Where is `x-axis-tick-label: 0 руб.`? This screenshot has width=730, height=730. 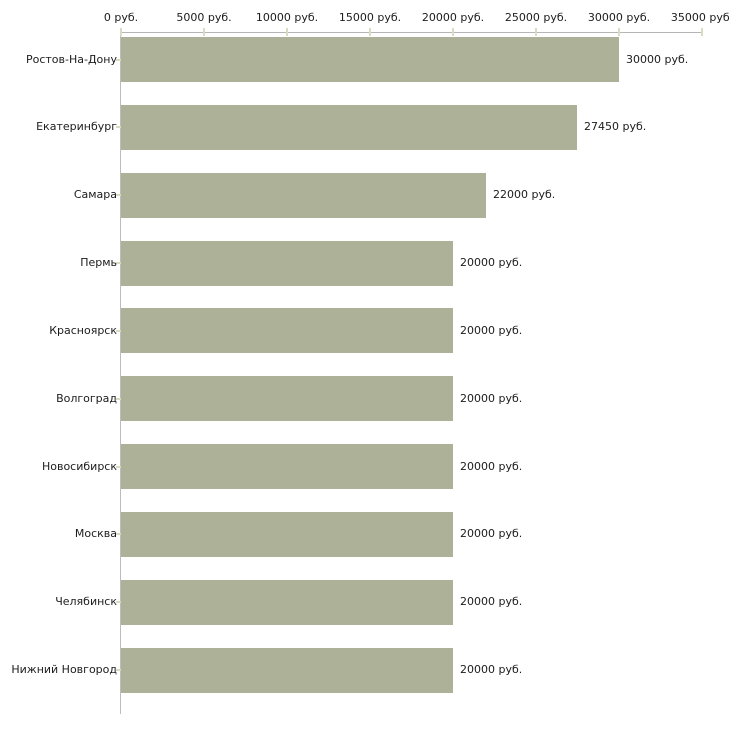
x-axis-tick-label: 0 руб. is located at coordinates (121, 17).